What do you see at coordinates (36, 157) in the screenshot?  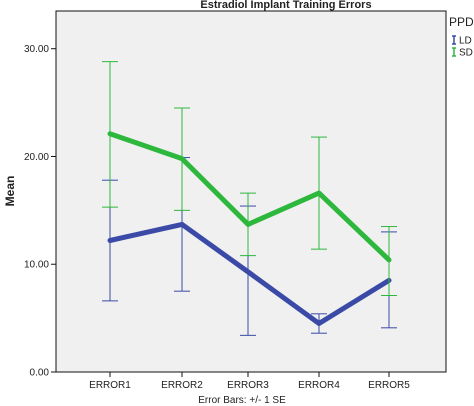 I see `y-tick-label: 20.00` at bounding box center [36, 157].